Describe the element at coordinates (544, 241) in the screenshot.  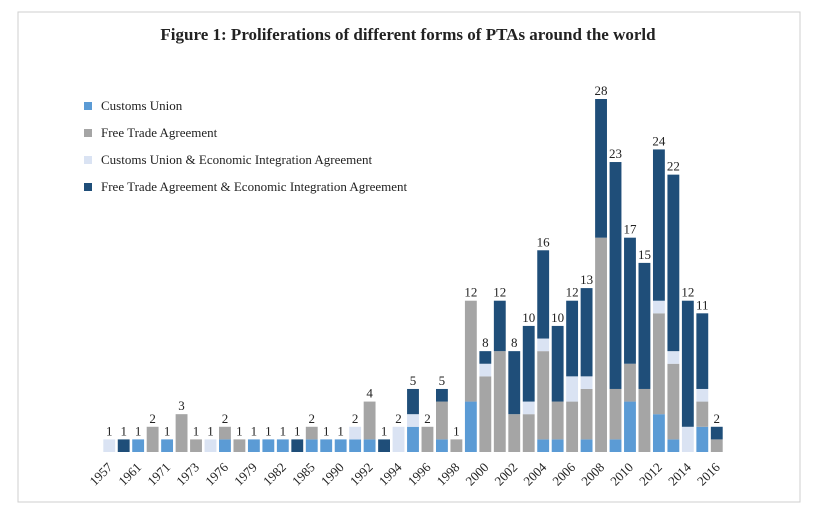
I see `total-label: 16` at that location.